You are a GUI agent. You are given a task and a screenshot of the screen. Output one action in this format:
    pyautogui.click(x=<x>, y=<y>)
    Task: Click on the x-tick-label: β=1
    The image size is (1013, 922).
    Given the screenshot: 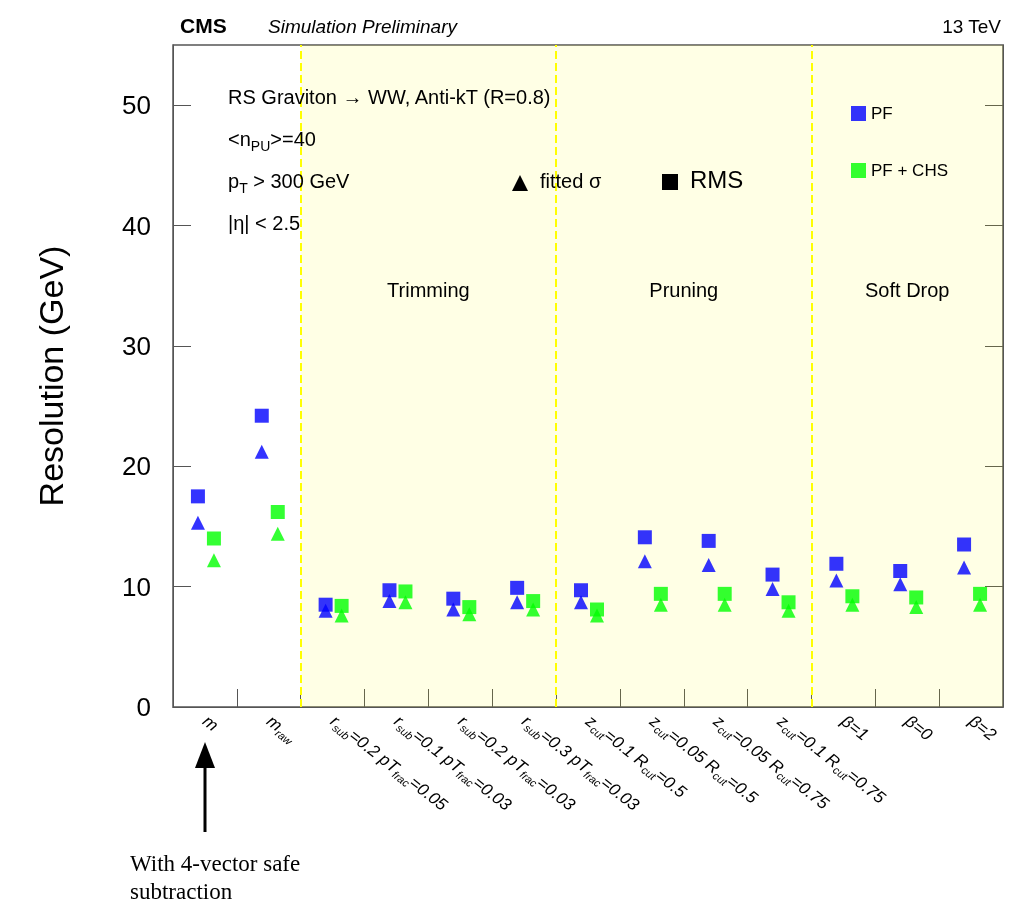 What is the action you would take?
    pyautogui.click(x=854, y=727)
    